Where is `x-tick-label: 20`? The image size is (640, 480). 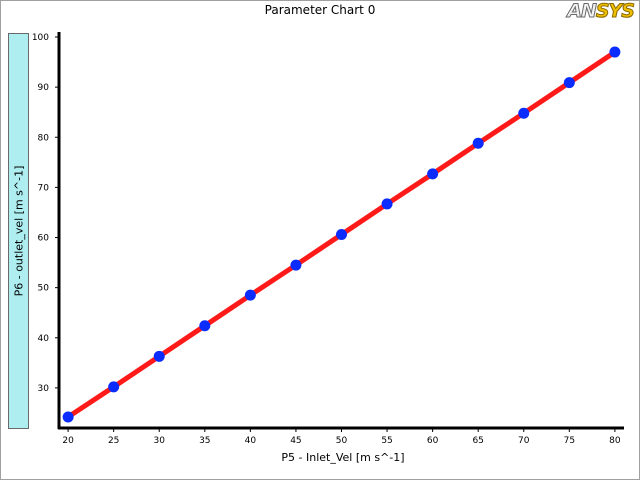 x-tick-label: 20 is located at coordinates (68, 441).